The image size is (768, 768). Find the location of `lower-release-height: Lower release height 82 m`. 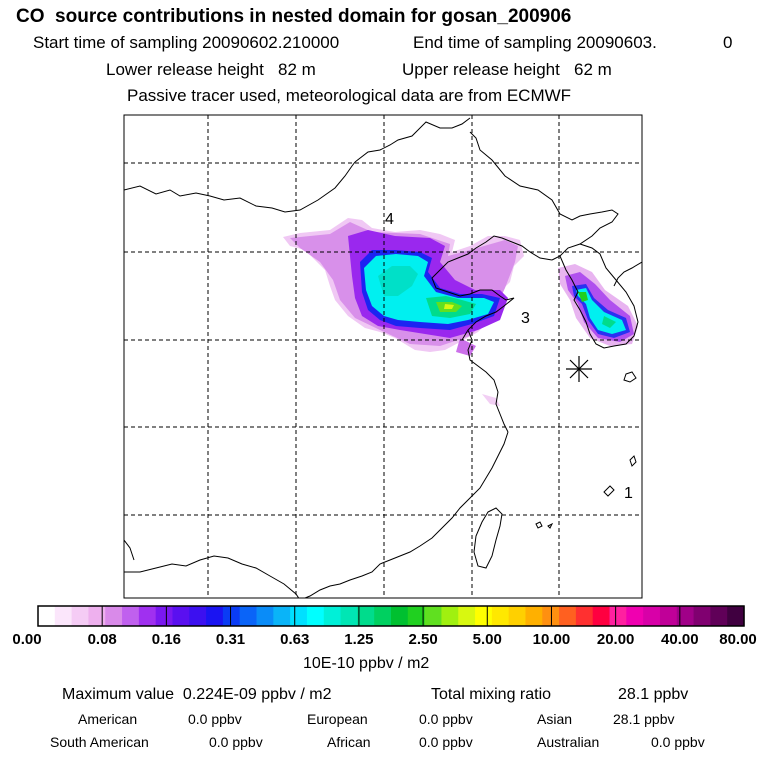

lower-release-height: Lower release height 82 m is located at coordinates (211, 69).